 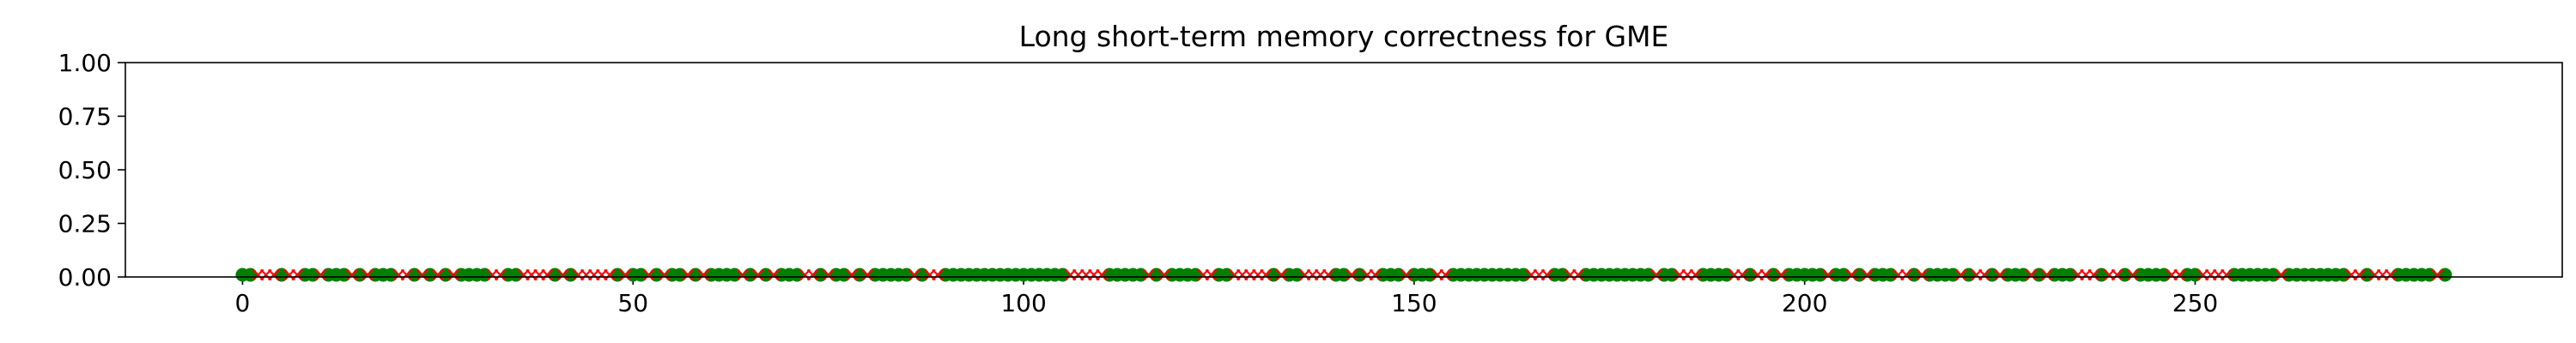 I want to click on data-points, so click(x=1343, y=275).